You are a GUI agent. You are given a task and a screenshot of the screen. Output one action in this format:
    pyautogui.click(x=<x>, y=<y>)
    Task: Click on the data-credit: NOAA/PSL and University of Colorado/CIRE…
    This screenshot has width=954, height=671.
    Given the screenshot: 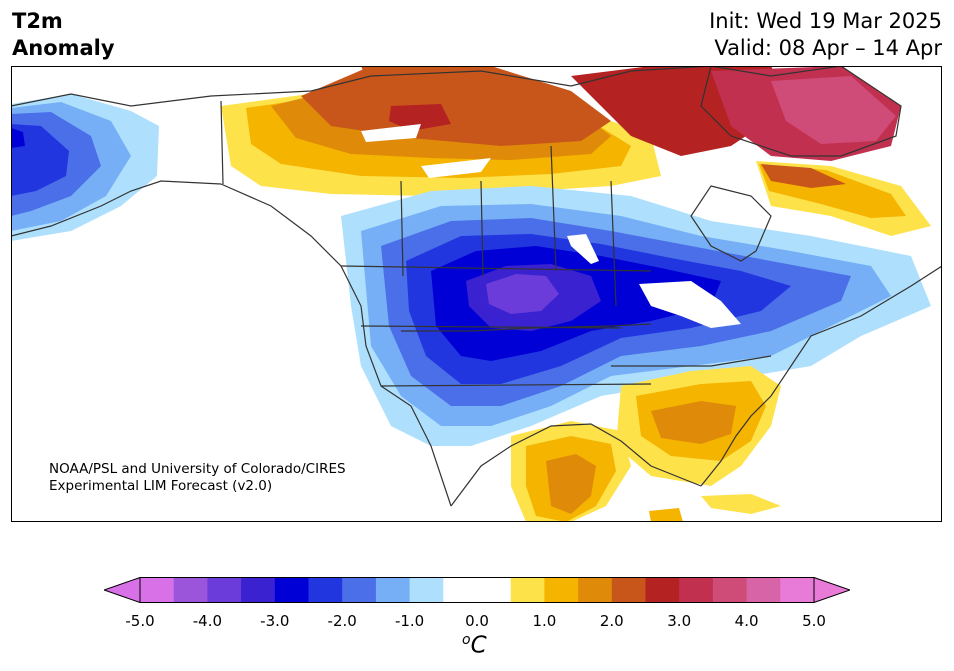 What is the action you would take?
    pyautogui.click(x=197, y=478)
    